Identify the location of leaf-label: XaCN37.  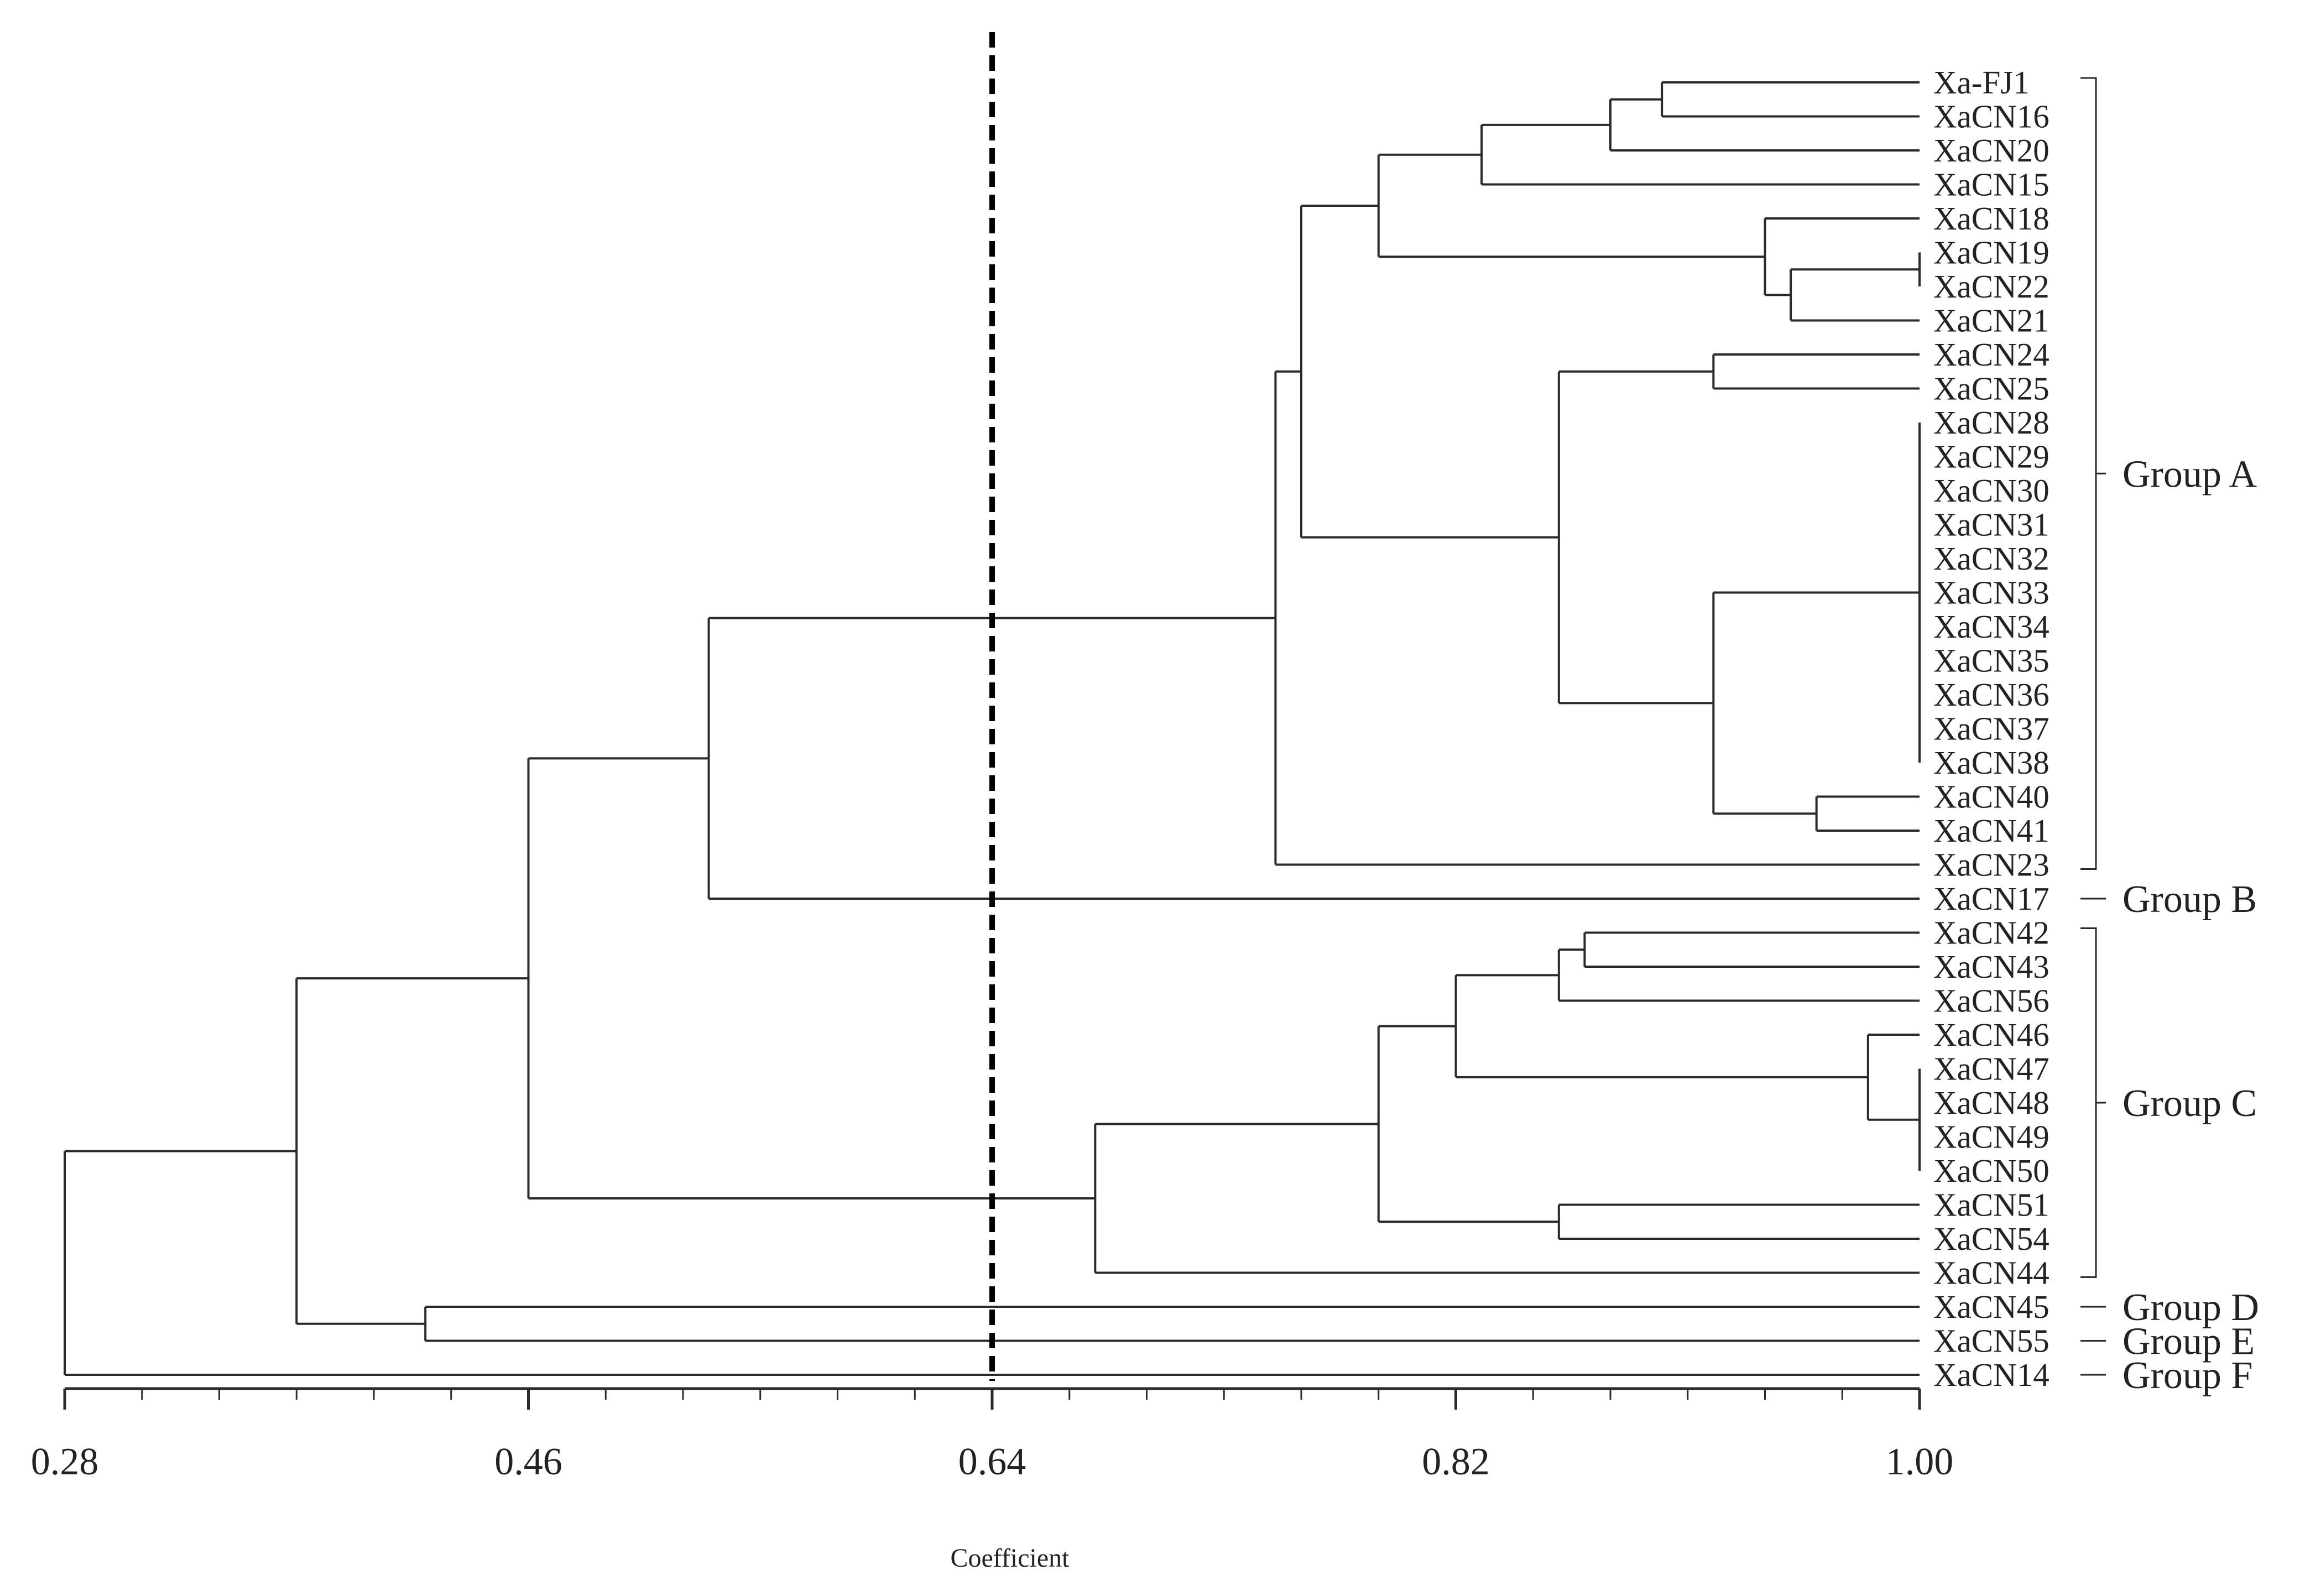
(1991, 729).